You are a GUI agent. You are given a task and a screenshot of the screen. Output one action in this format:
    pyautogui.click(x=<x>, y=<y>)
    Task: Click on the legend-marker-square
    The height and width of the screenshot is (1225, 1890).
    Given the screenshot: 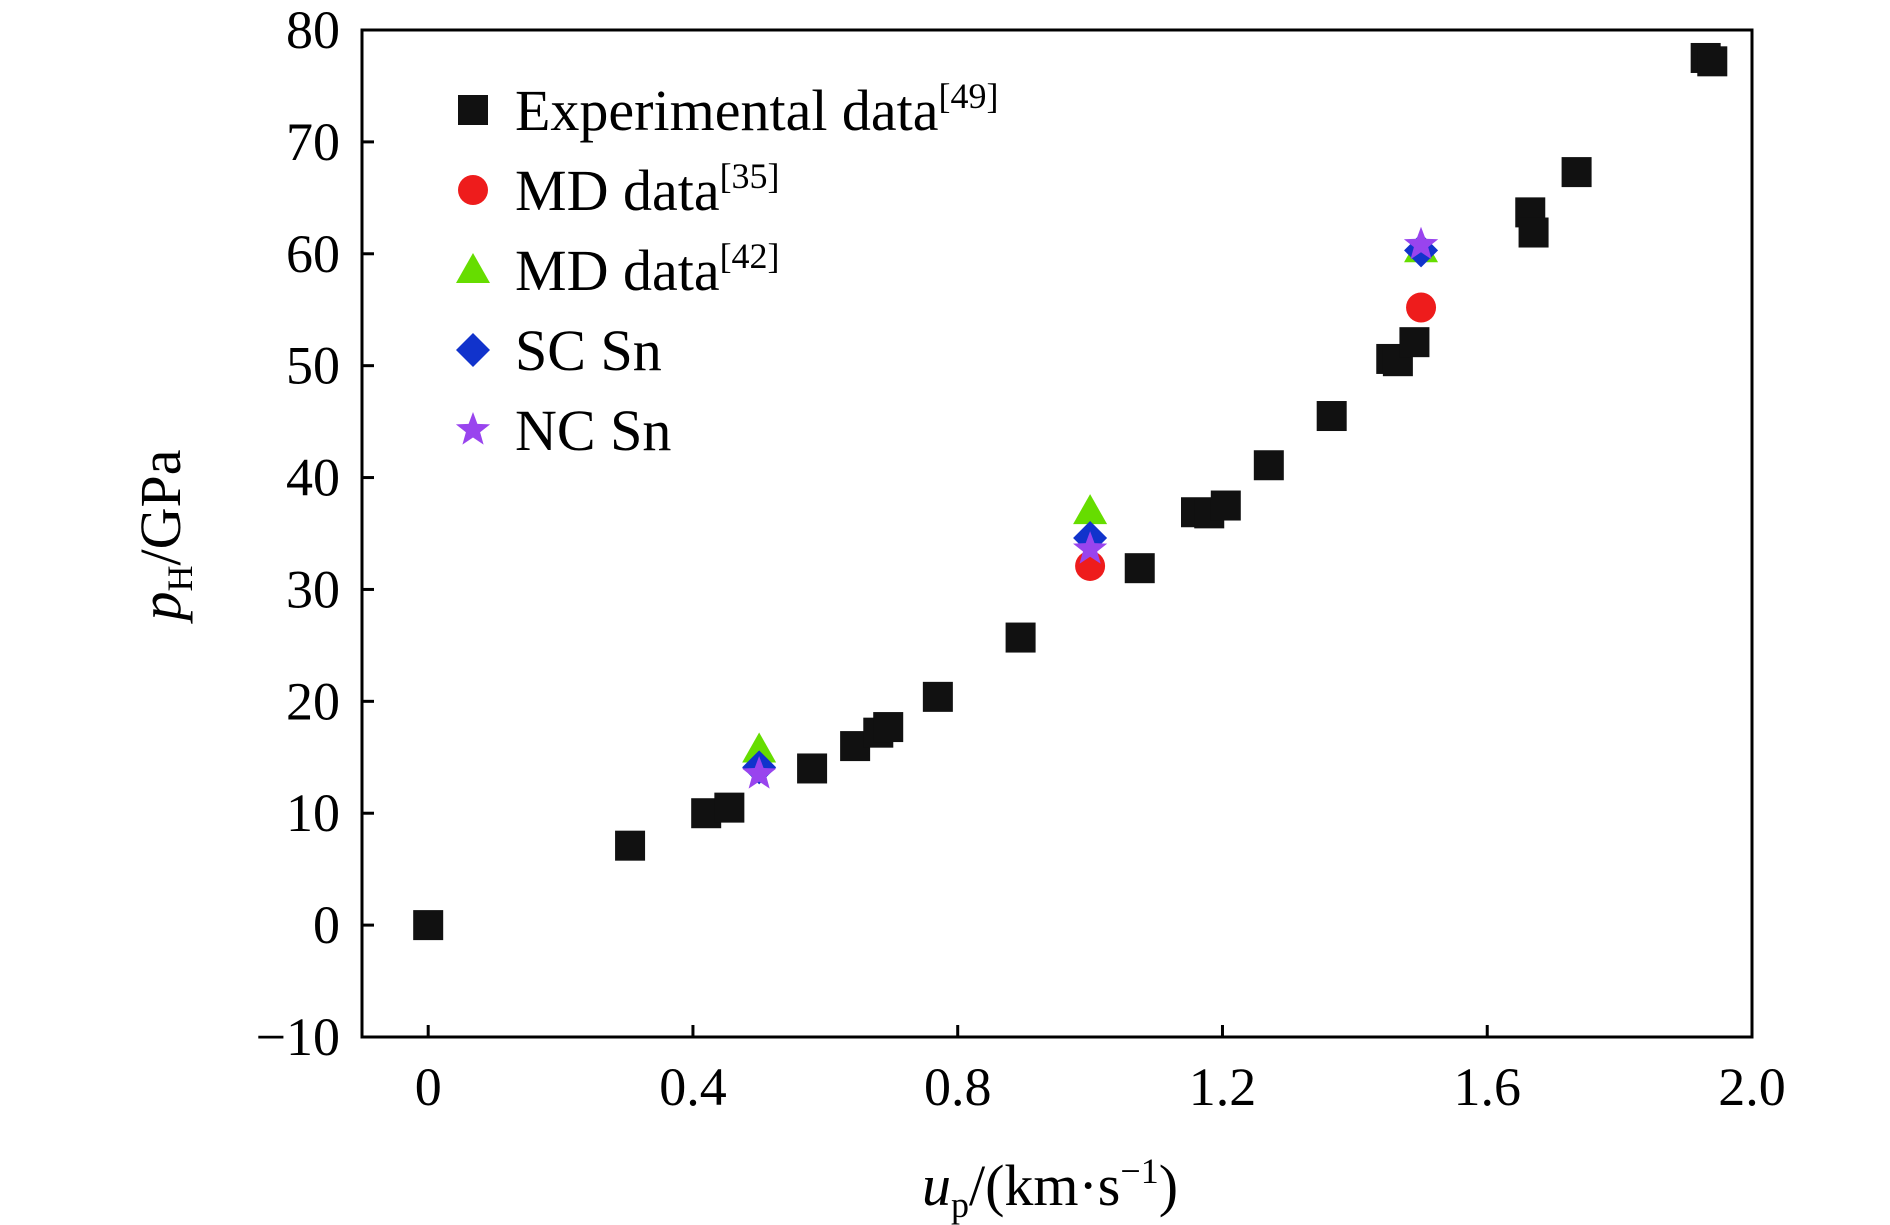 What is the action you would take?
    pyautogui.click(x=473, y=110)
    